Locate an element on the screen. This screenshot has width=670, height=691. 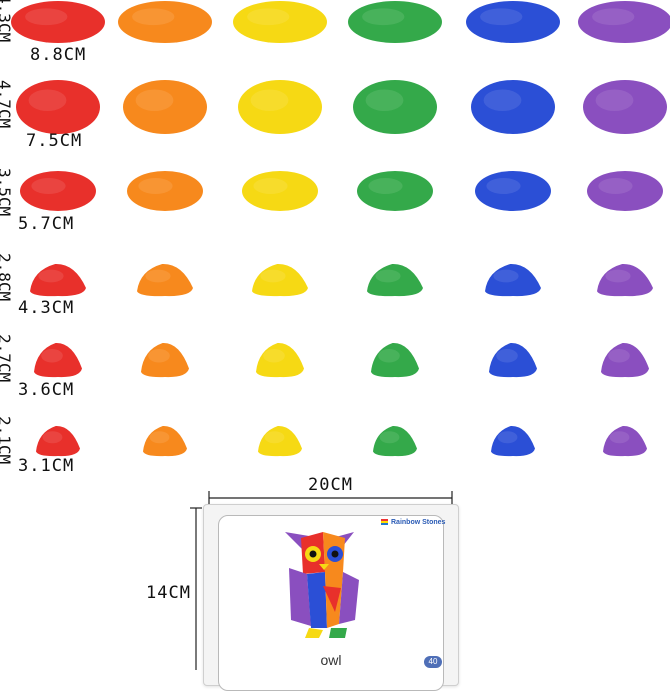
card-brand: Rainbow Stones is located at coordinates (413, 522).